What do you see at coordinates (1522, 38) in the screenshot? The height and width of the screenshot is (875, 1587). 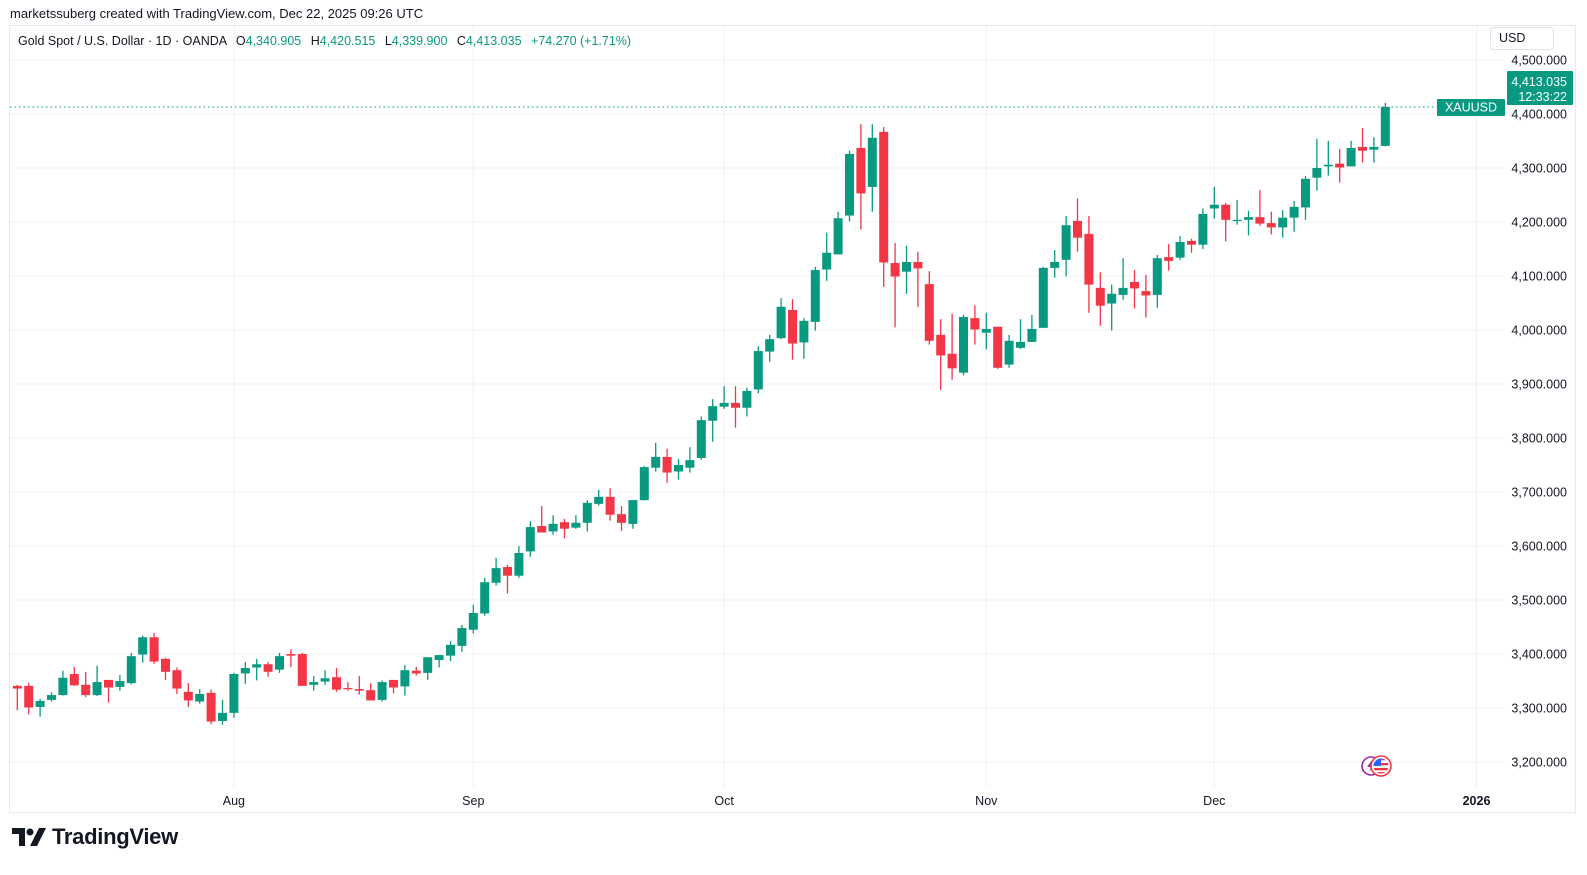 I see `currency-button: USD` at bounding box center [1522, 38].